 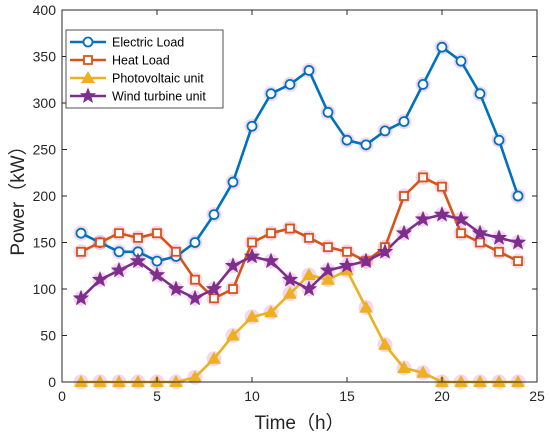 I want to click on y-tick-label: 50, so click(x=48, y=336).